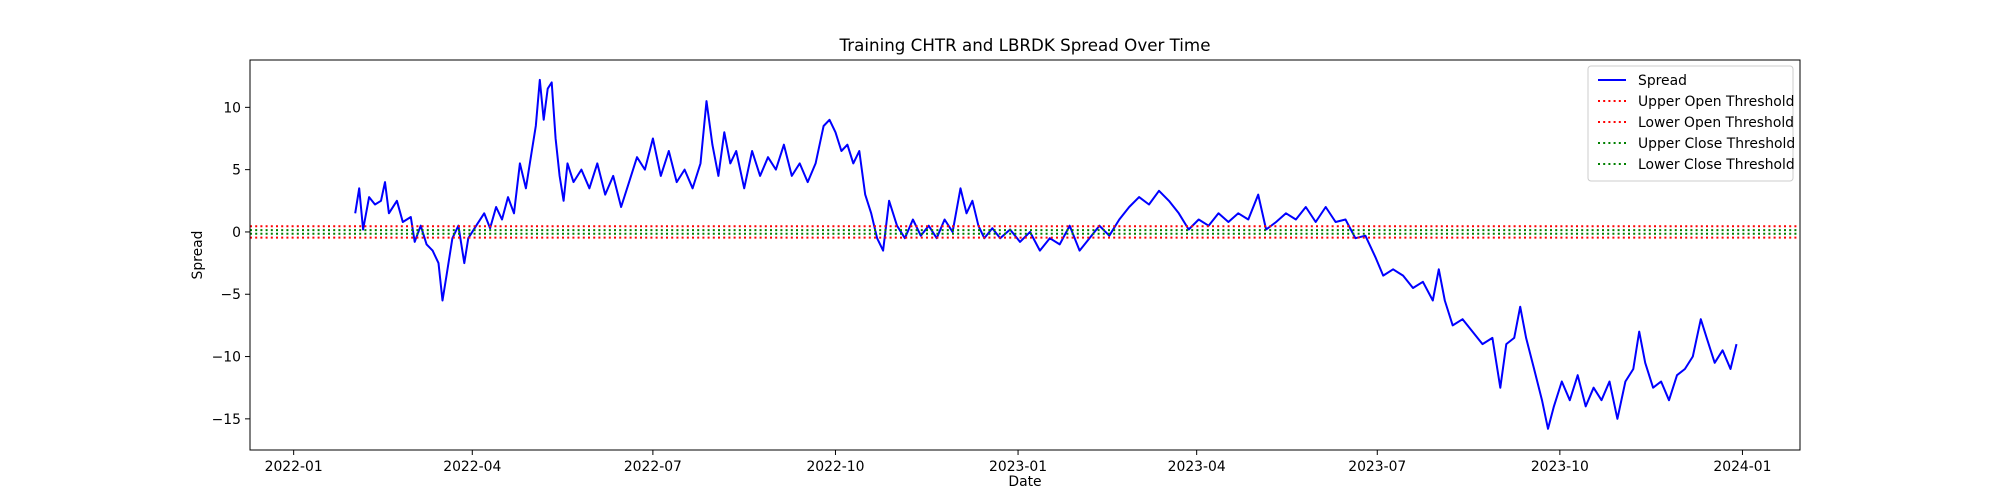 The image size is (2000, 500). What do you see at coordinates (1716, 123) in the screenshot?
I see `legend-label: Lower Open Threshold` at bounding box center [1716, 123].